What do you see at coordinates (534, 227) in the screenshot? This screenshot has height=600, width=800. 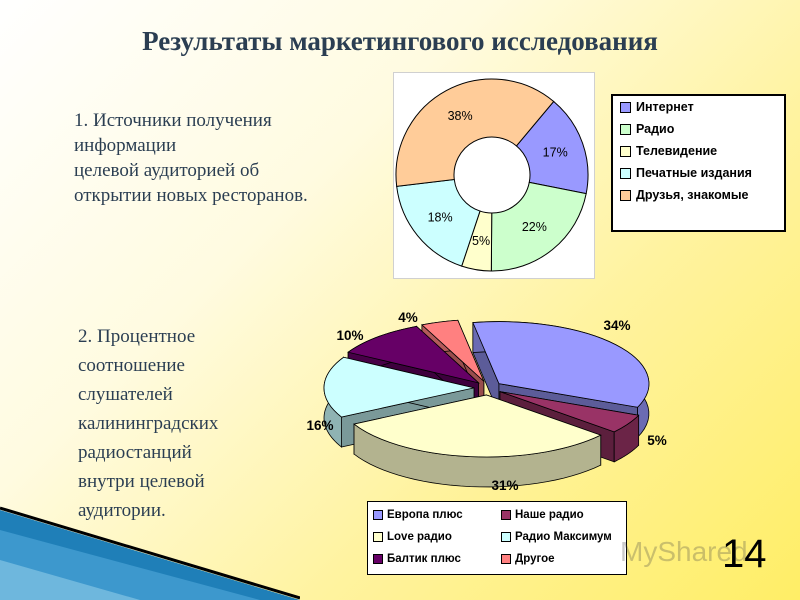 I see `doughnut-data-label: 22%` at bounding box center [534, 227].